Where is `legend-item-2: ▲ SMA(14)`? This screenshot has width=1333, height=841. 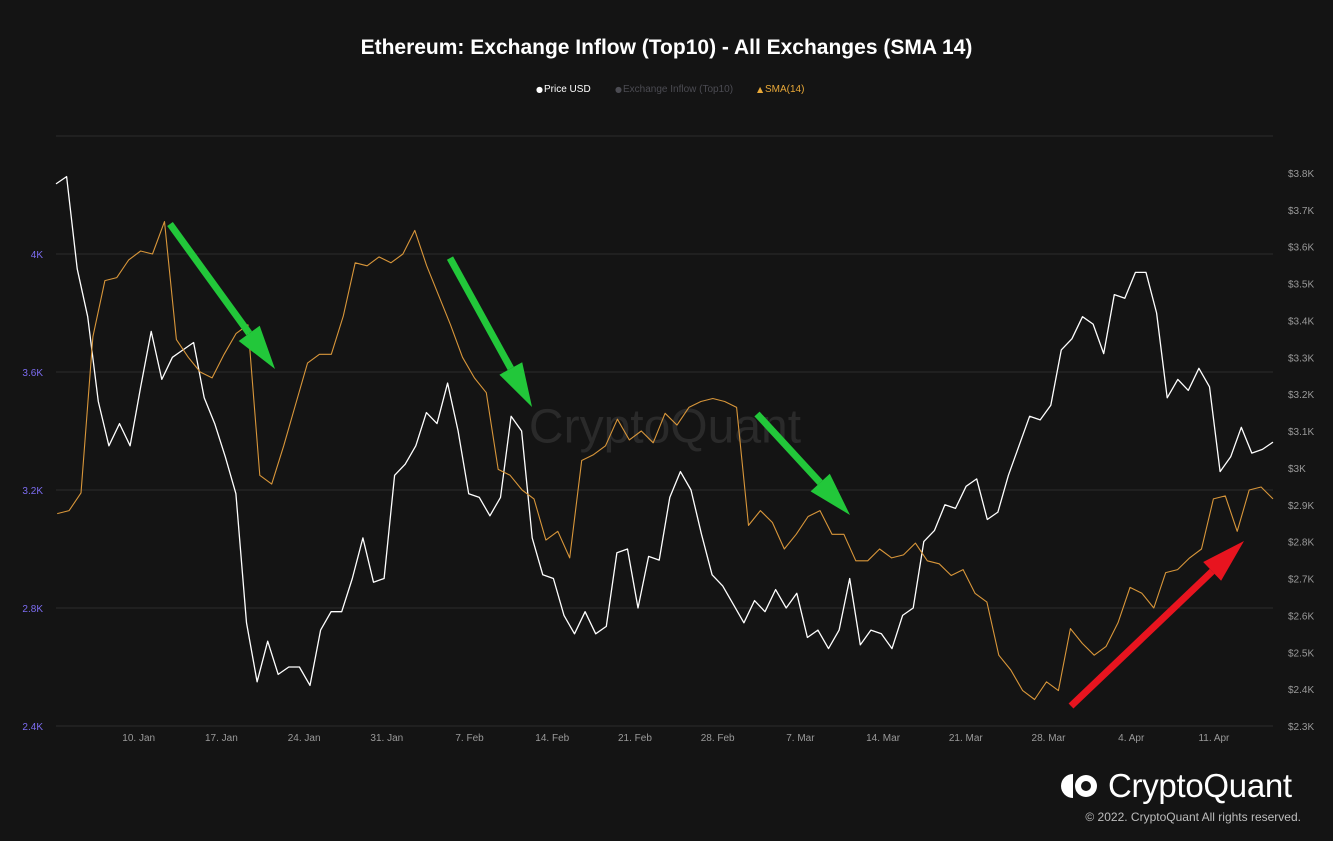 legend-item-2: ▲ SMA(14) is located at coordinates (780, 89).